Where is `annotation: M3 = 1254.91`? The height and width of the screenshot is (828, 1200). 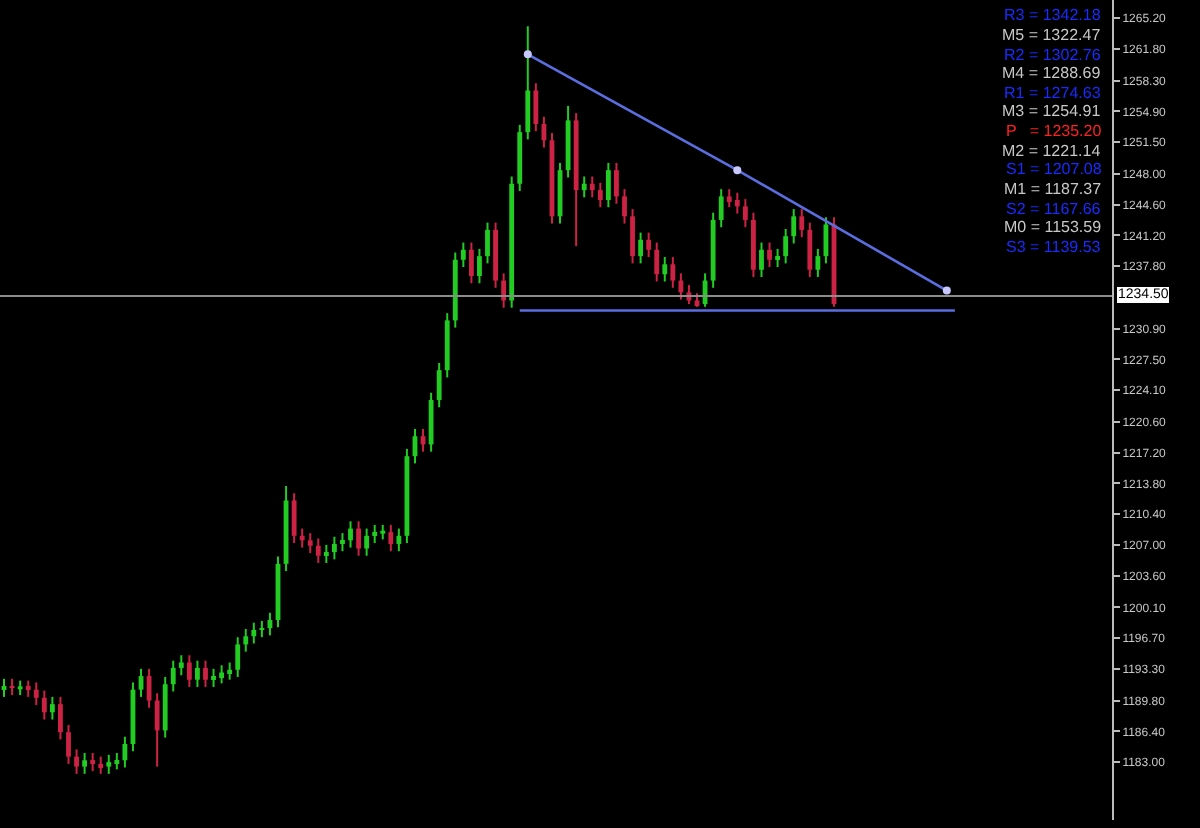 annotation: M3 = 1254.91 is located at coordinates (1052, 111).